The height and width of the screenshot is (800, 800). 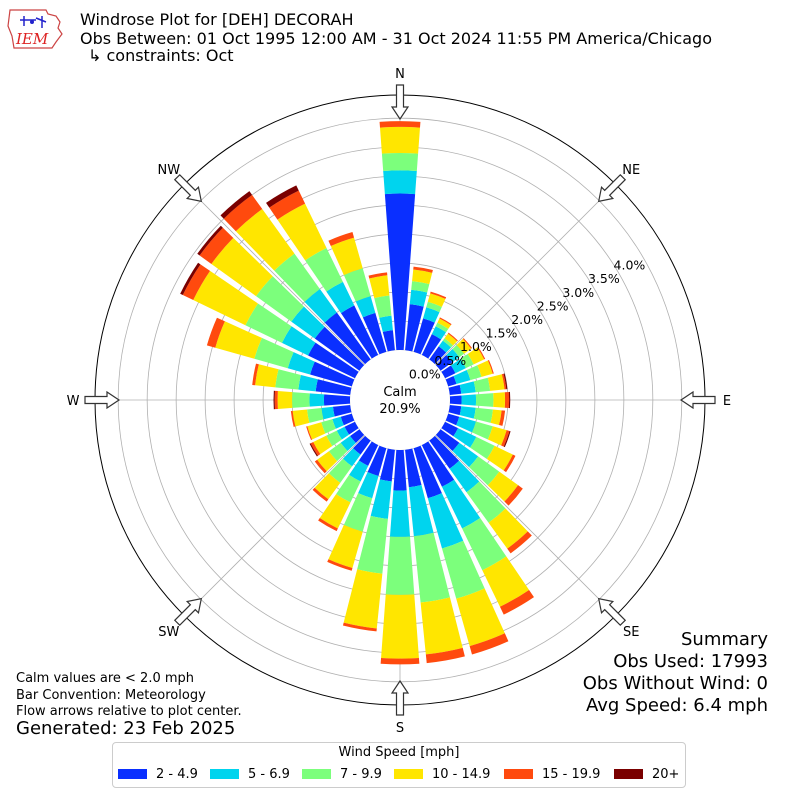 What do you see at coordinates (399, 392) in the screenshot?
I see `calm-label: Calm` at bounding box center [399, 392].